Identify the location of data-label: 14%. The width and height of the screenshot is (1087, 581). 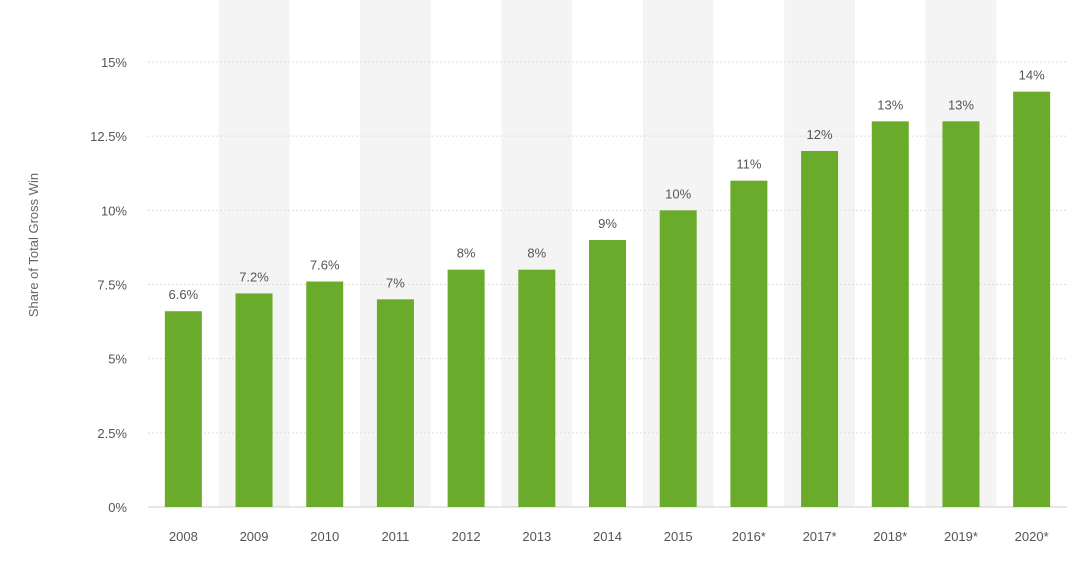
(1032, 75).